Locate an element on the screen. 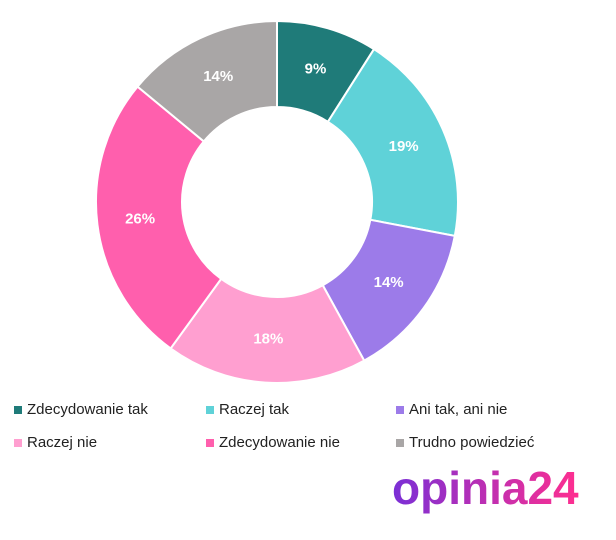  legend-label: Raczej tak is located at coordinates (254, 409).